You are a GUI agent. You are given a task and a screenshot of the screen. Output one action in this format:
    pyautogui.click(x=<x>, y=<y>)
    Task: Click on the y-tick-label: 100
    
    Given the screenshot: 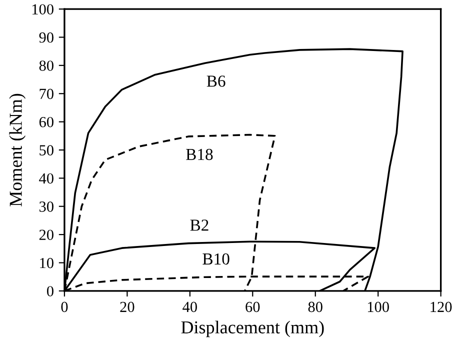 What is the action you would take?
    pyautogui.click(x=43, y=9)
    